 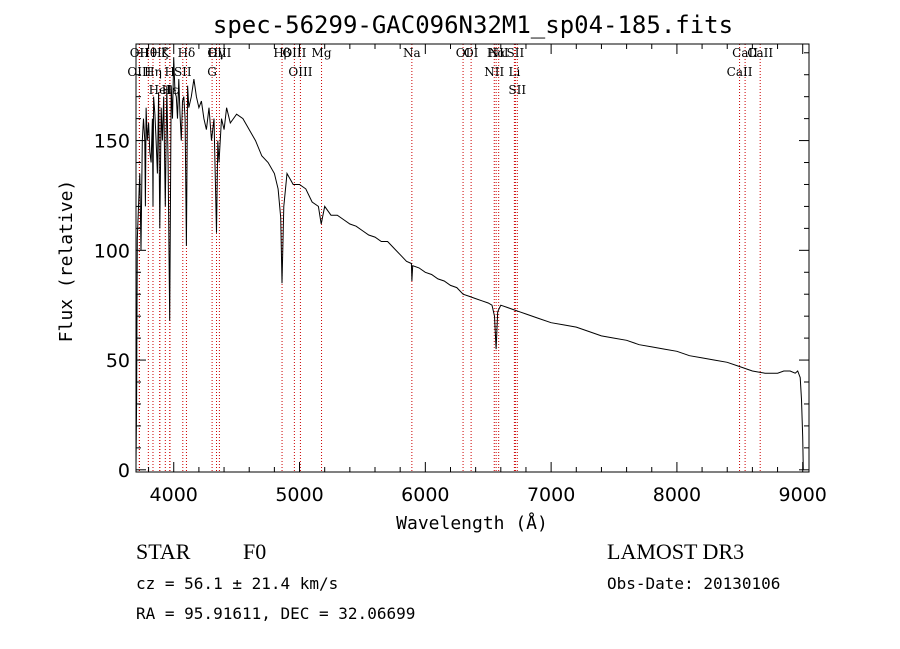 What do you see at coordinates (803, 495) in the screenshot?
I see `x-tick-label: 9000` at bounding box center [803, 495].